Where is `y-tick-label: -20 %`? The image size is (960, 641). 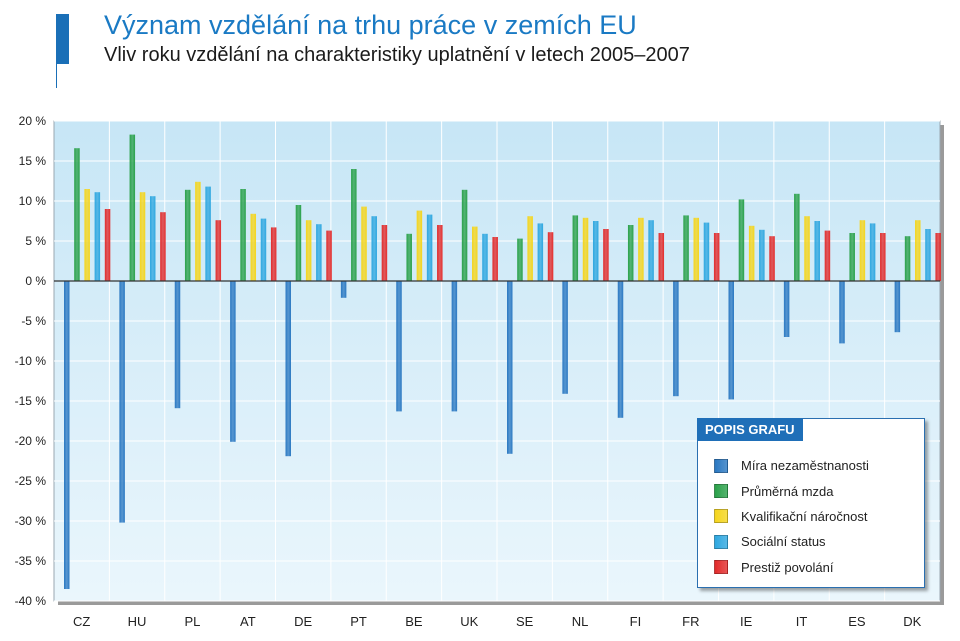
y-tick-label: -20 % is located at coordinates (31, 441).